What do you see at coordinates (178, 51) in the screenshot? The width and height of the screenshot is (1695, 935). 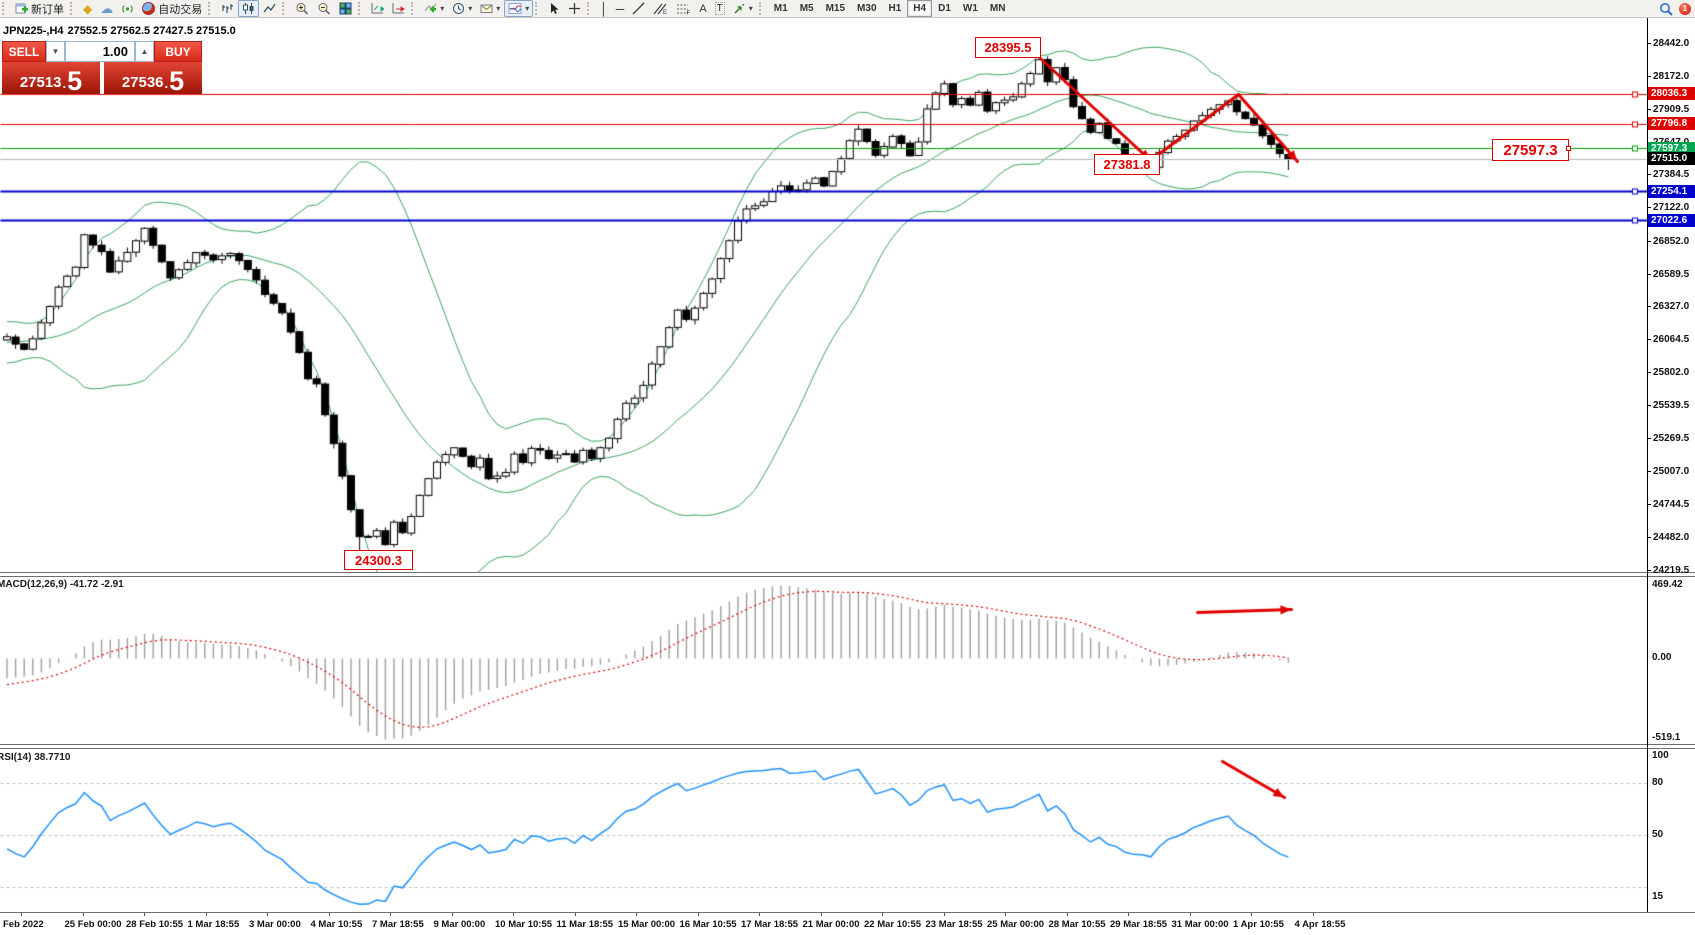 I see `buy-button: BUY` at bounding box center [178, 51].